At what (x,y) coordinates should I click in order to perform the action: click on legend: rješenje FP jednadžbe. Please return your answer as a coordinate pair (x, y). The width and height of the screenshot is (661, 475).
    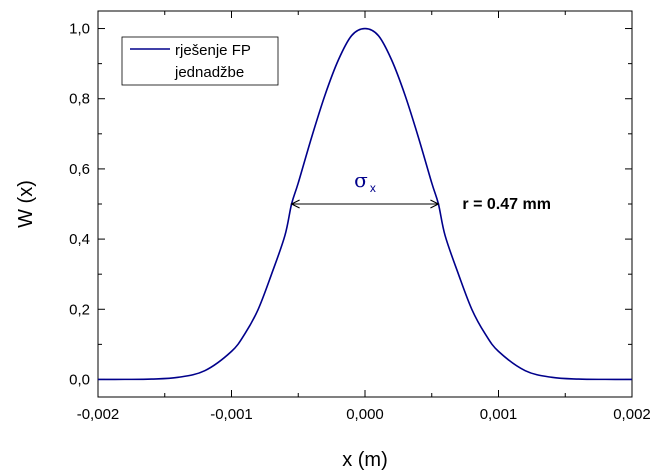
    Looking at the image, I should click on (200, 61).